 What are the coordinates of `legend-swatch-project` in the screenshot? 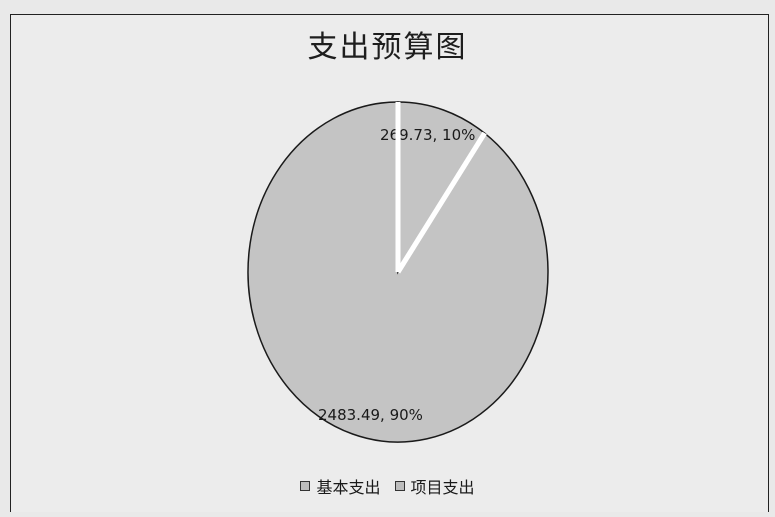 It's located at (399, 486).